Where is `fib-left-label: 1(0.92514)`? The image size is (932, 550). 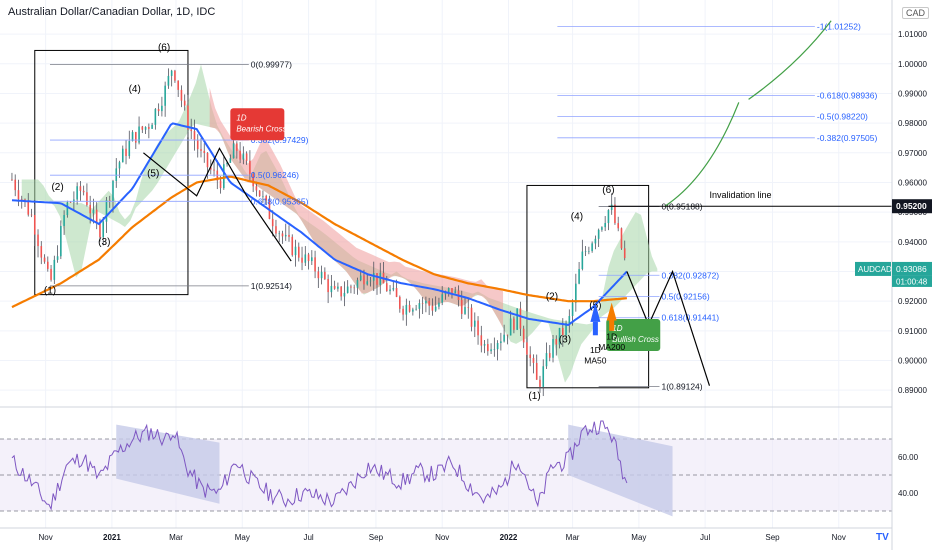 fib-left-label: 1(0.92514) is located at coordinates (271, 286).